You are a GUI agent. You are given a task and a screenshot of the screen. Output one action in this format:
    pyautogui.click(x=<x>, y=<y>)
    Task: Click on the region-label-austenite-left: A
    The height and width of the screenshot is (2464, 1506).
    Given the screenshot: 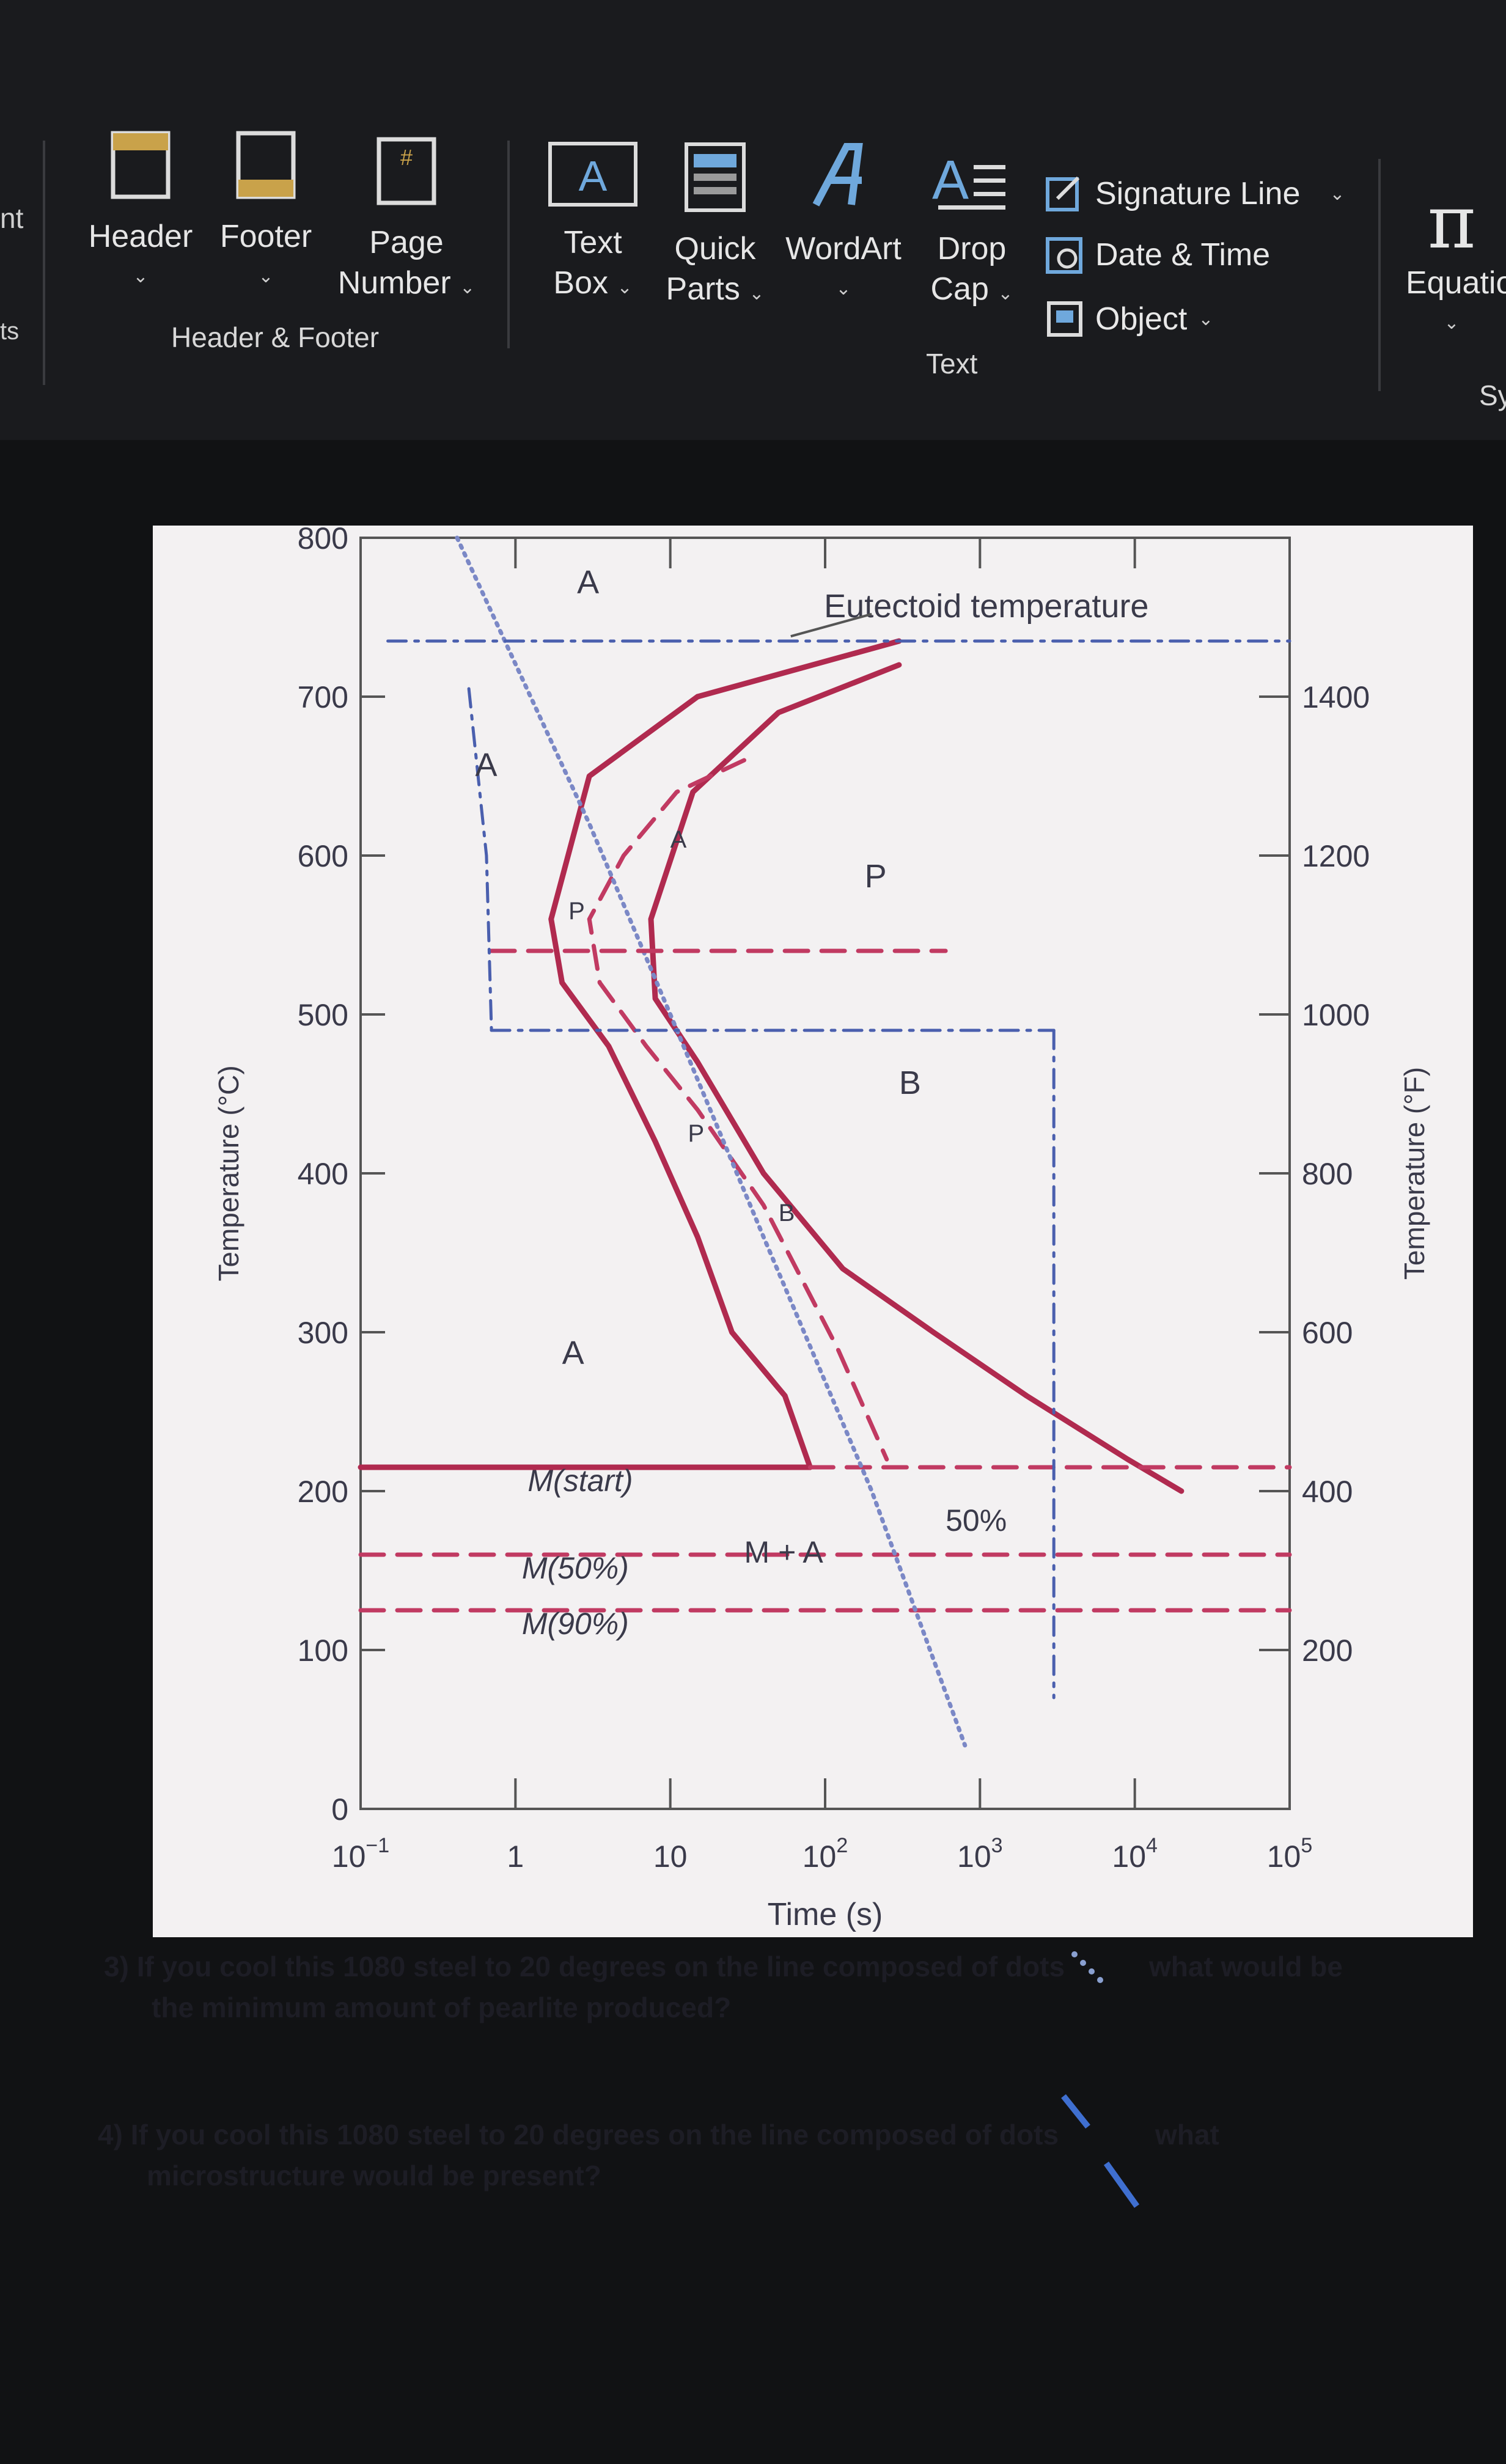 What is the action you would take?
    pyautogui.click(x=487, y=765)
    